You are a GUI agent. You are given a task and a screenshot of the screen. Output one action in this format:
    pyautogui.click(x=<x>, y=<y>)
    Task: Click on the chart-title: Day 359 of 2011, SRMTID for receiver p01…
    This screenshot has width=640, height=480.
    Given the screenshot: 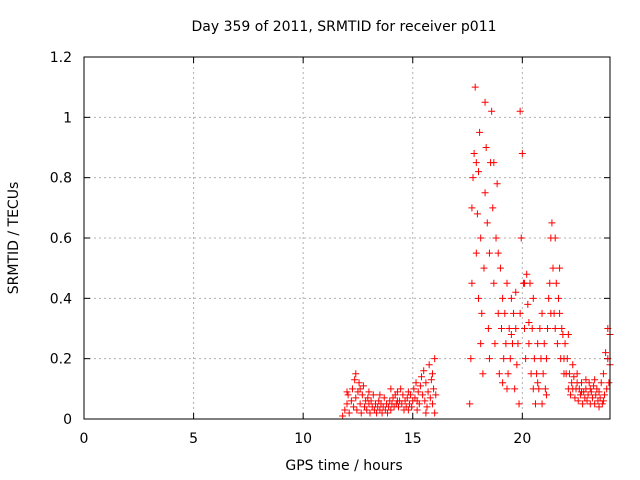 What is the action you would take?
    pyautogui.click(x=343, y=27)
    